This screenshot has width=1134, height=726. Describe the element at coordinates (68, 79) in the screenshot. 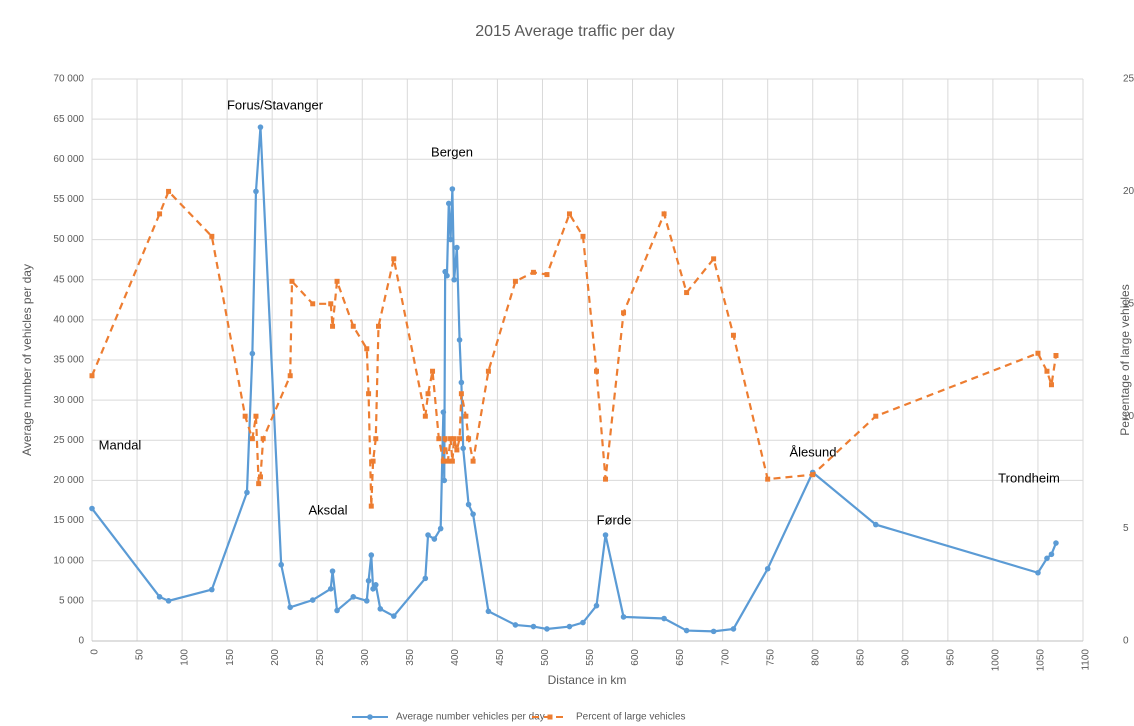

I see `y-tick-label: 70 000` at that location.